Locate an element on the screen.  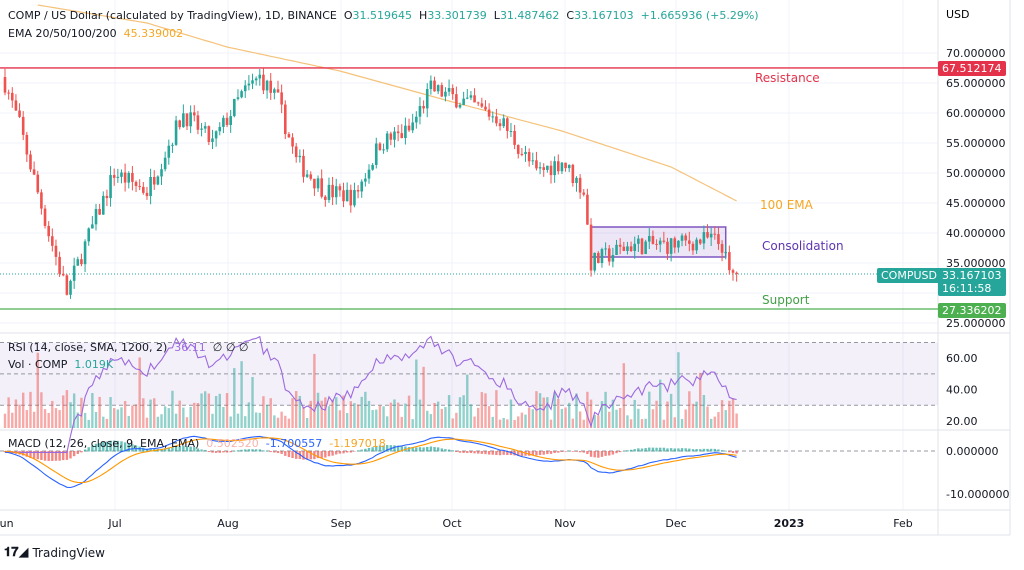
time-tick: Dec is located at coordinates (675, 523).